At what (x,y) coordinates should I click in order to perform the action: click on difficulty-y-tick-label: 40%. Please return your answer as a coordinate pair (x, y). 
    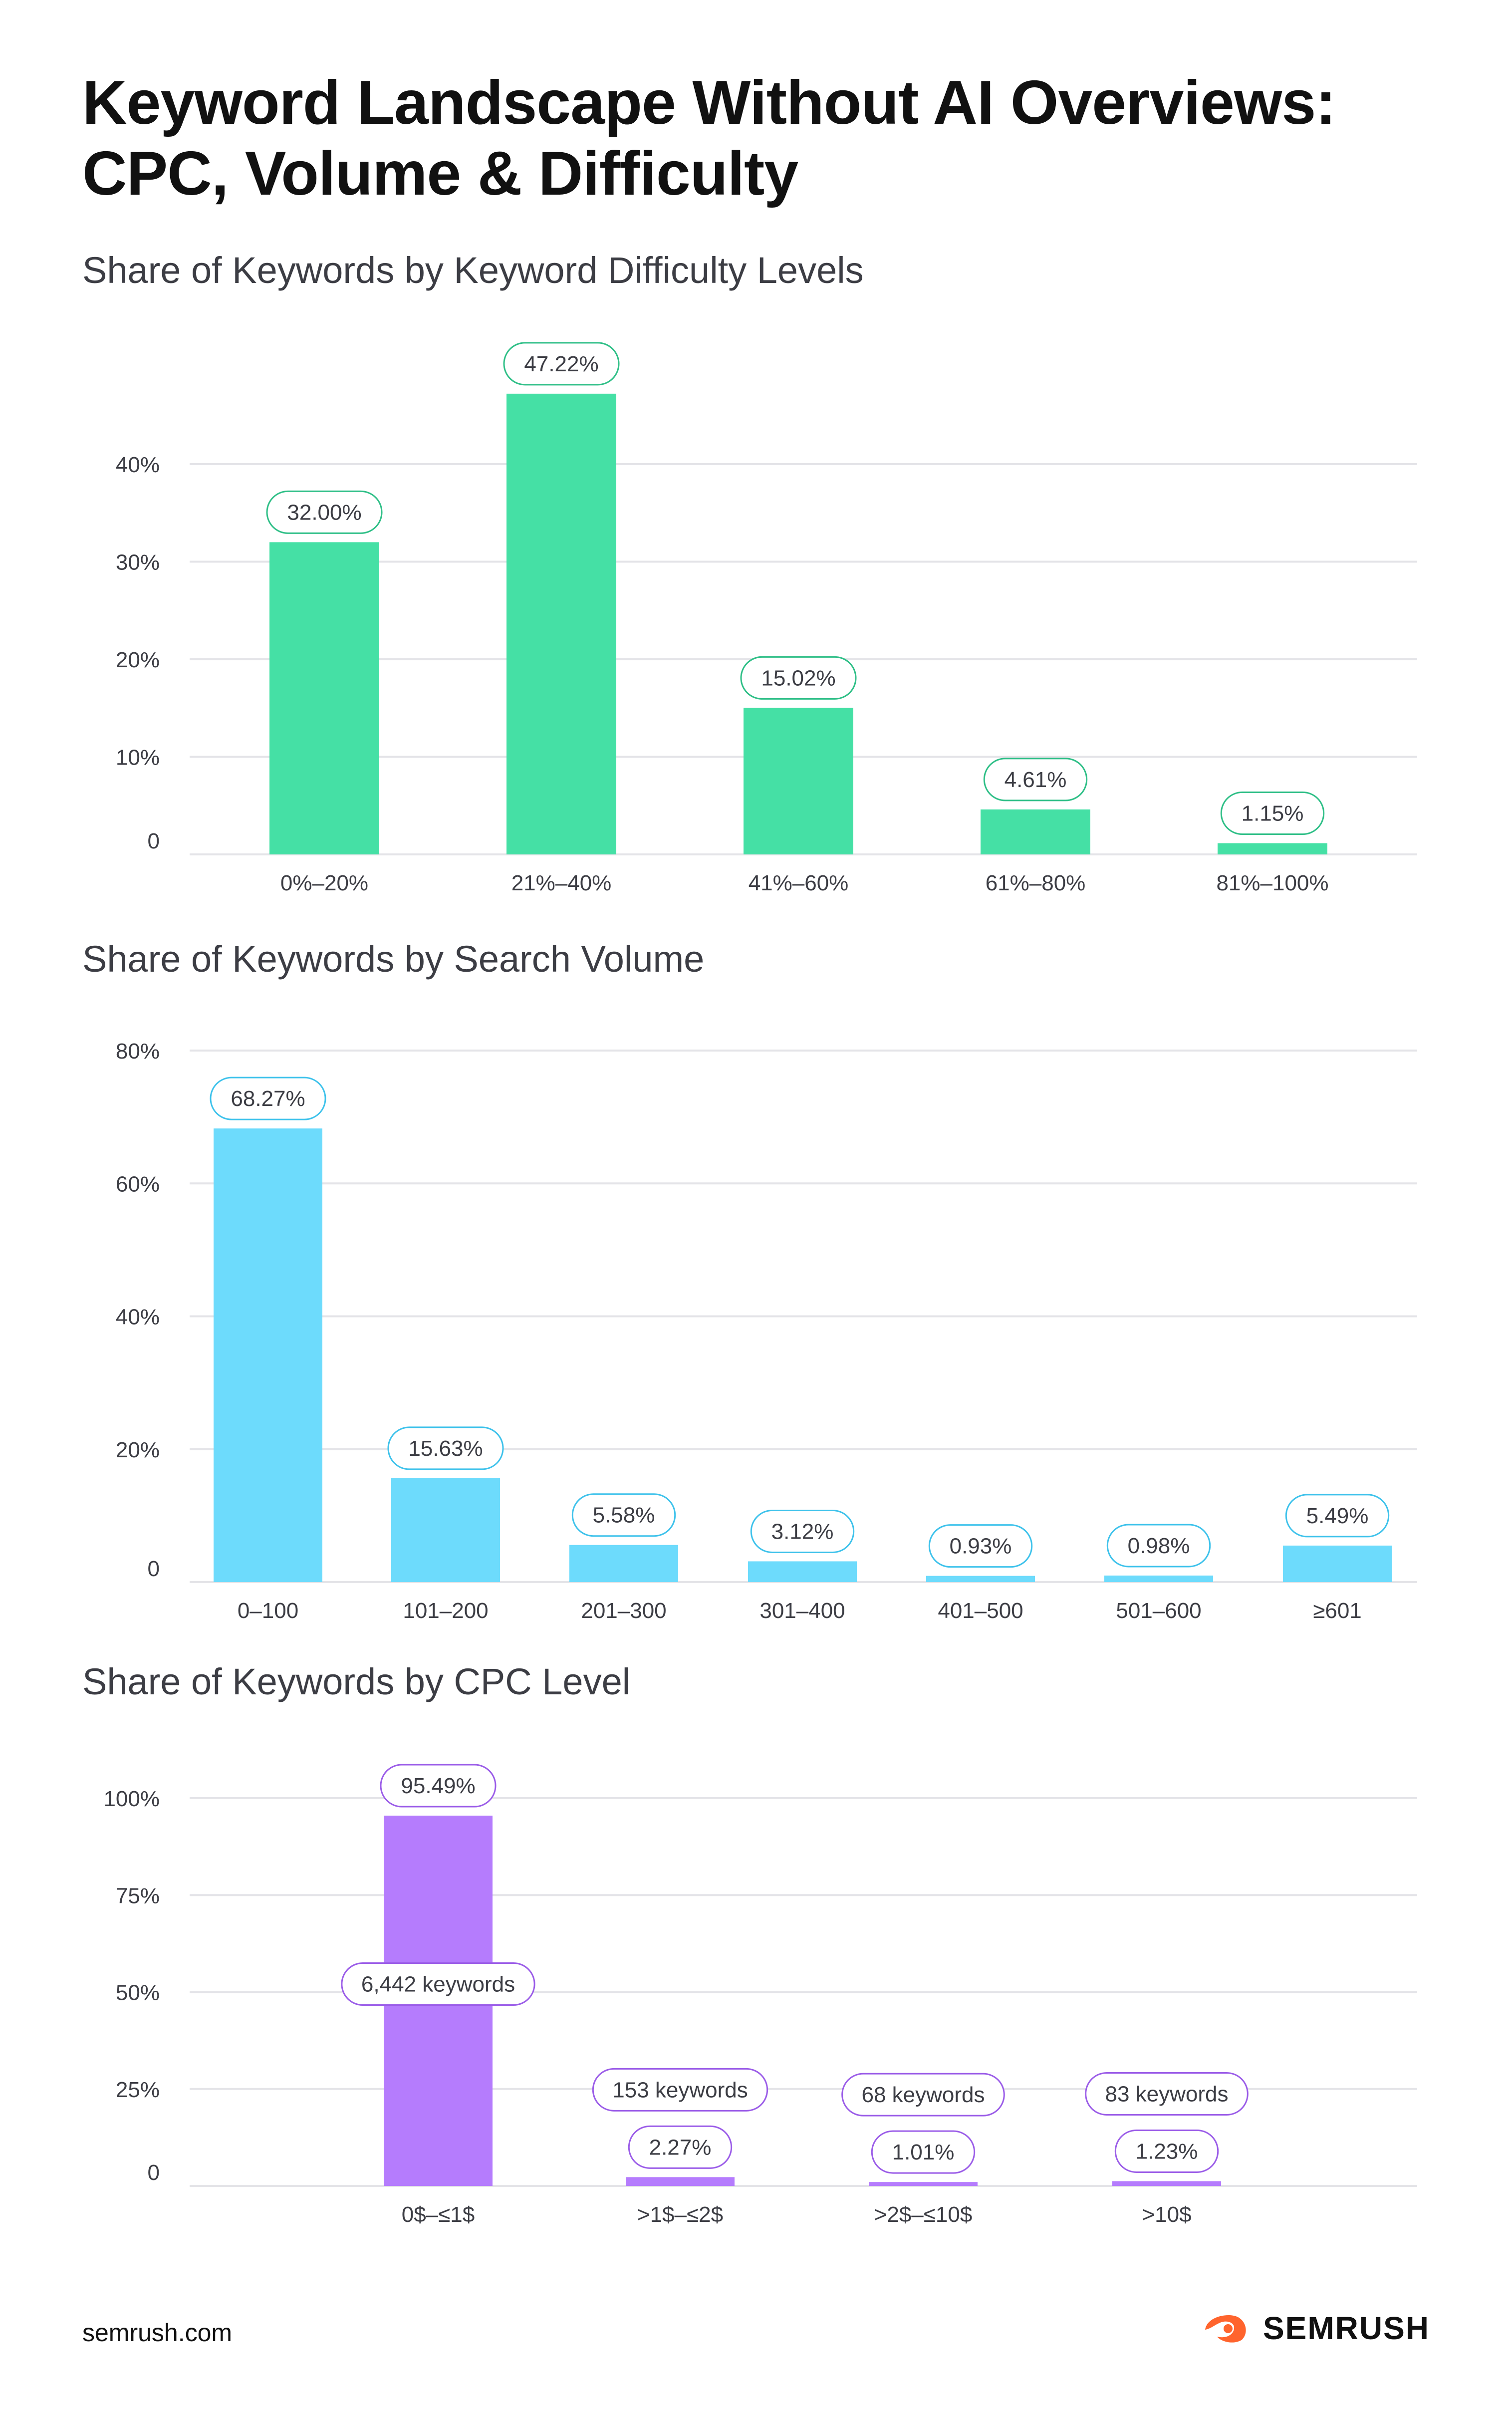
    Looking at the image, I should click on (138, 465).